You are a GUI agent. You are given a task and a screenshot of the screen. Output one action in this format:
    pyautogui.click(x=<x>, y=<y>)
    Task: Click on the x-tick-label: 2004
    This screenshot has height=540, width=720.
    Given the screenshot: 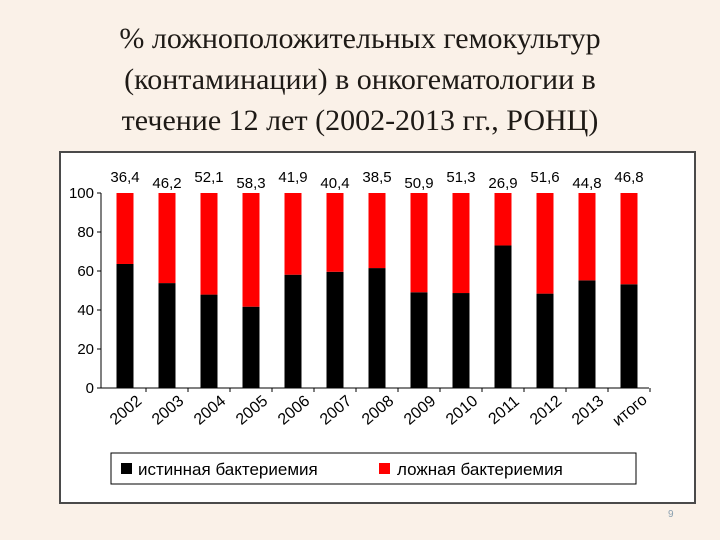 What is the action you would take?
    pyautogui.click(x=210, y=411)
    